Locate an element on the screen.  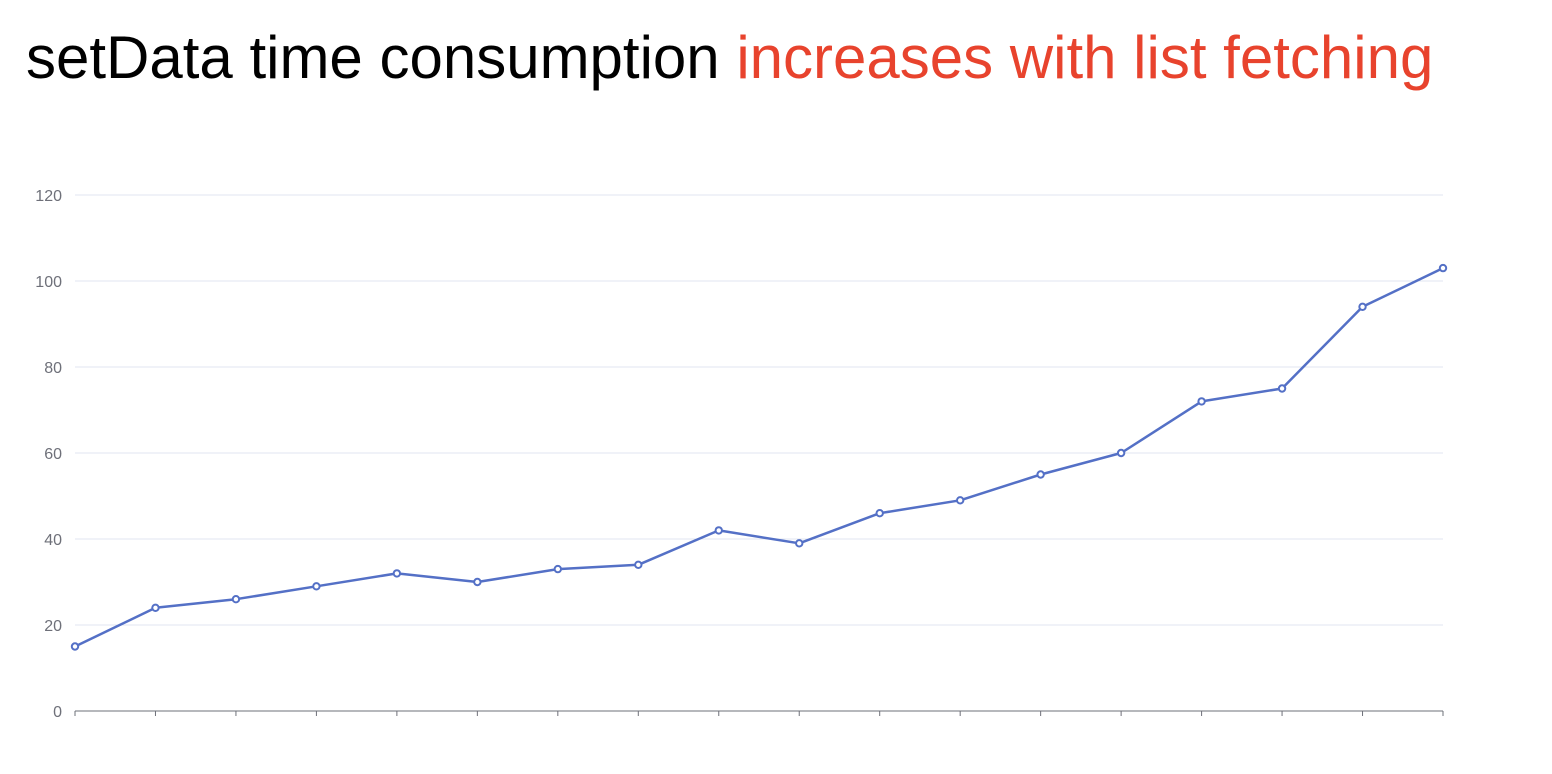
y-tick-label: 0 is located at coordinates (57, 712).